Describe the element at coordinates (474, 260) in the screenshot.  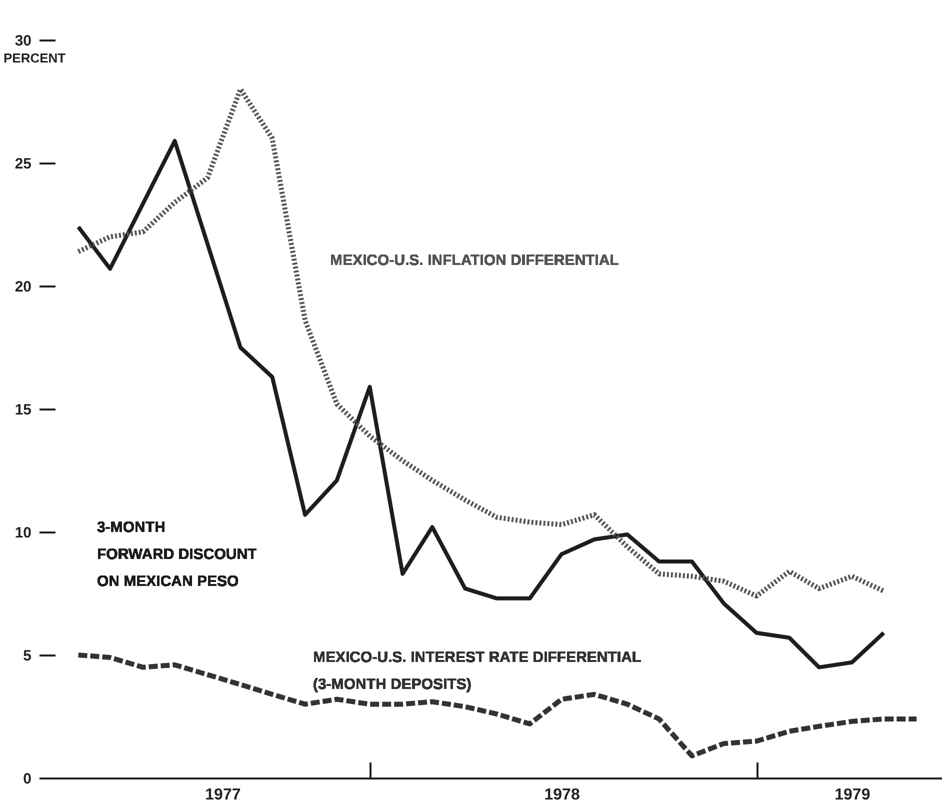
I see `text: MEXICO-U.S. INFLATION DIFFERENTIAL` at that location.